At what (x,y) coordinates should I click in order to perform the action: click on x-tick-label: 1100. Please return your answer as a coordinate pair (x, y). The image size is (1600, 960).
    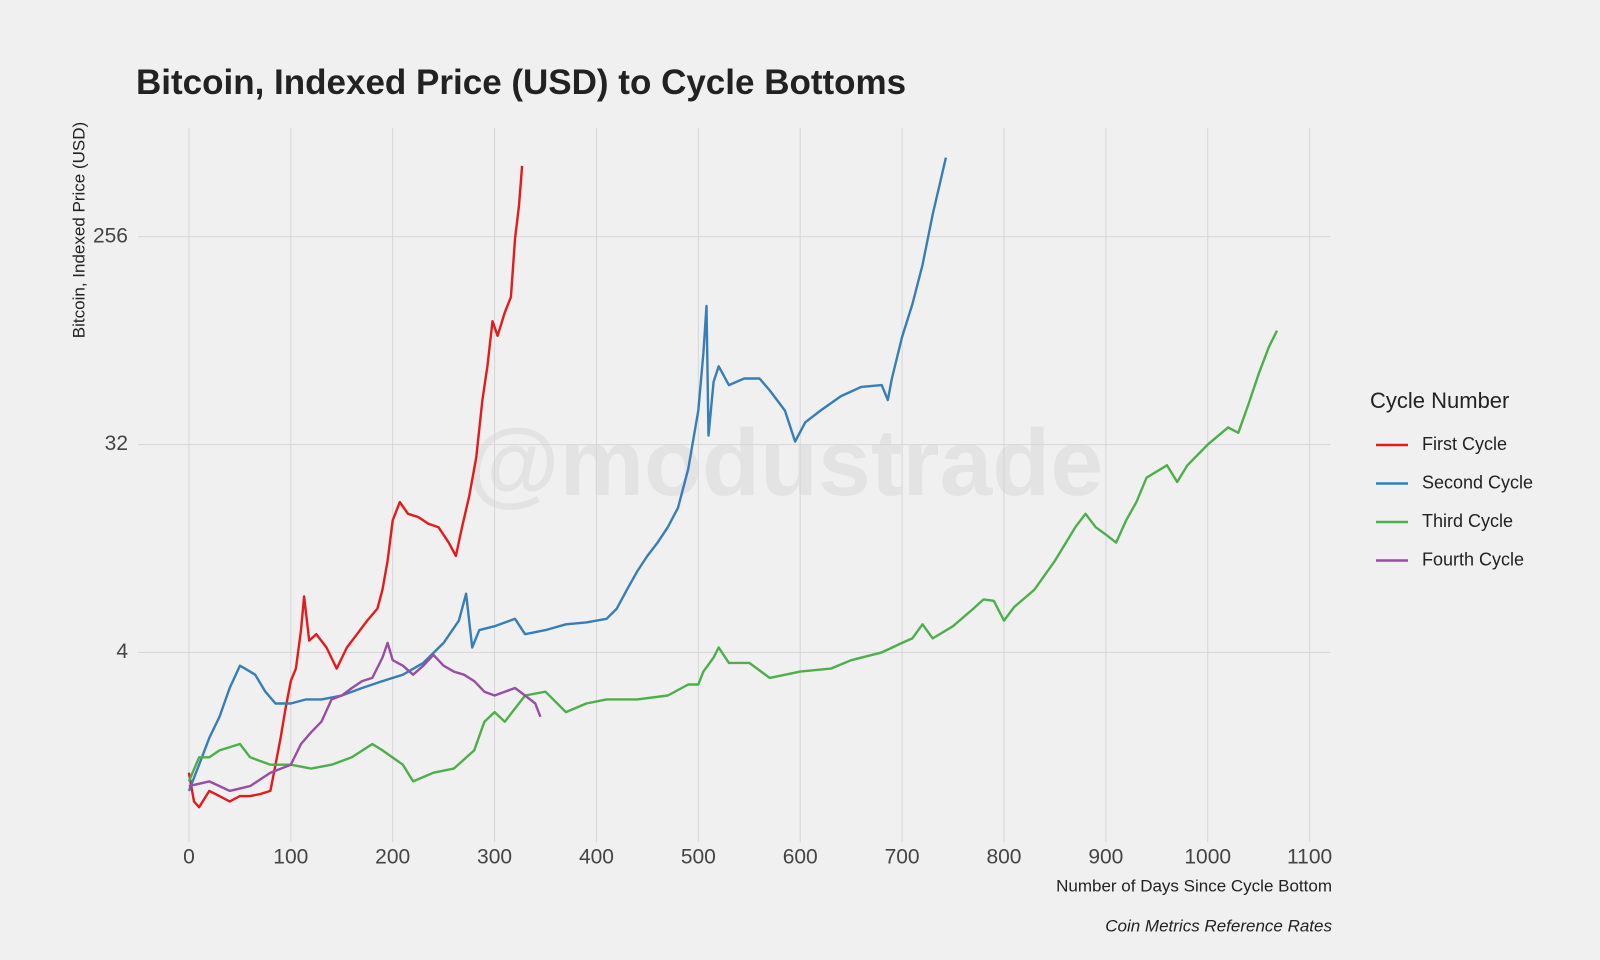
    Looking at the image, I should click on (1309, 857).